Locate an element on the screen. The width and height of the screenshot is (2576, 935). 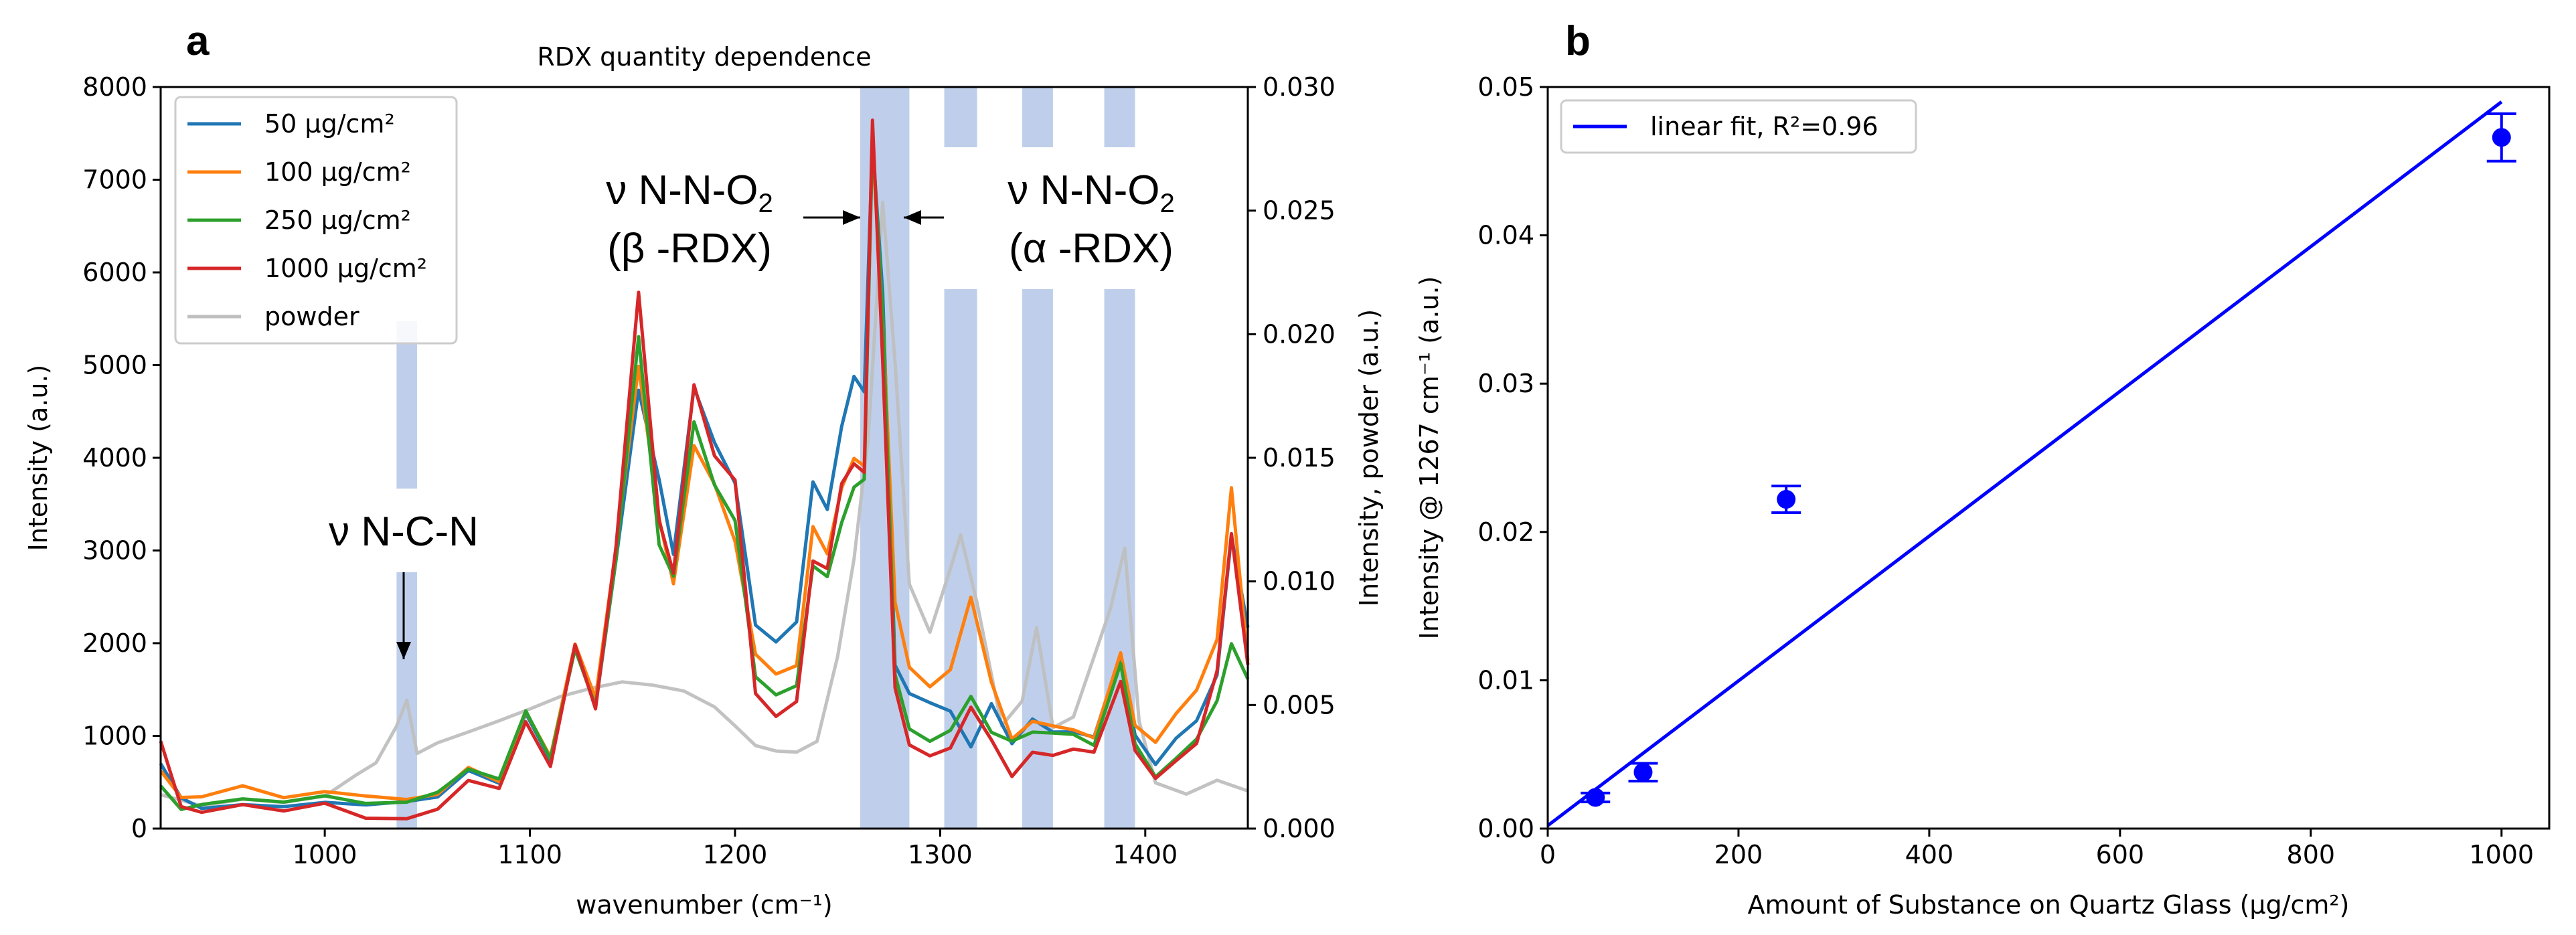
y-tick-label: 1000 is located at coordinates (114, 736).